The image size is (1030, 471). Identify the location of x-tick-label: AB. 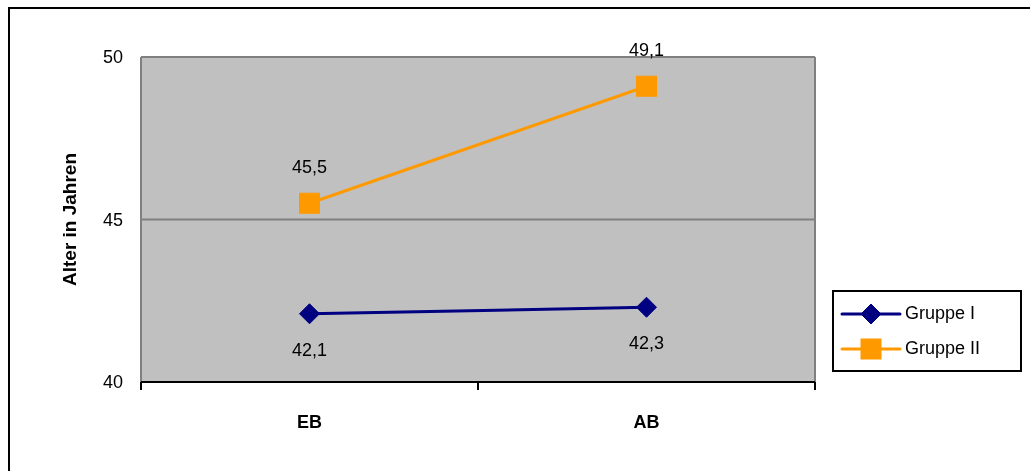
(646, 422).